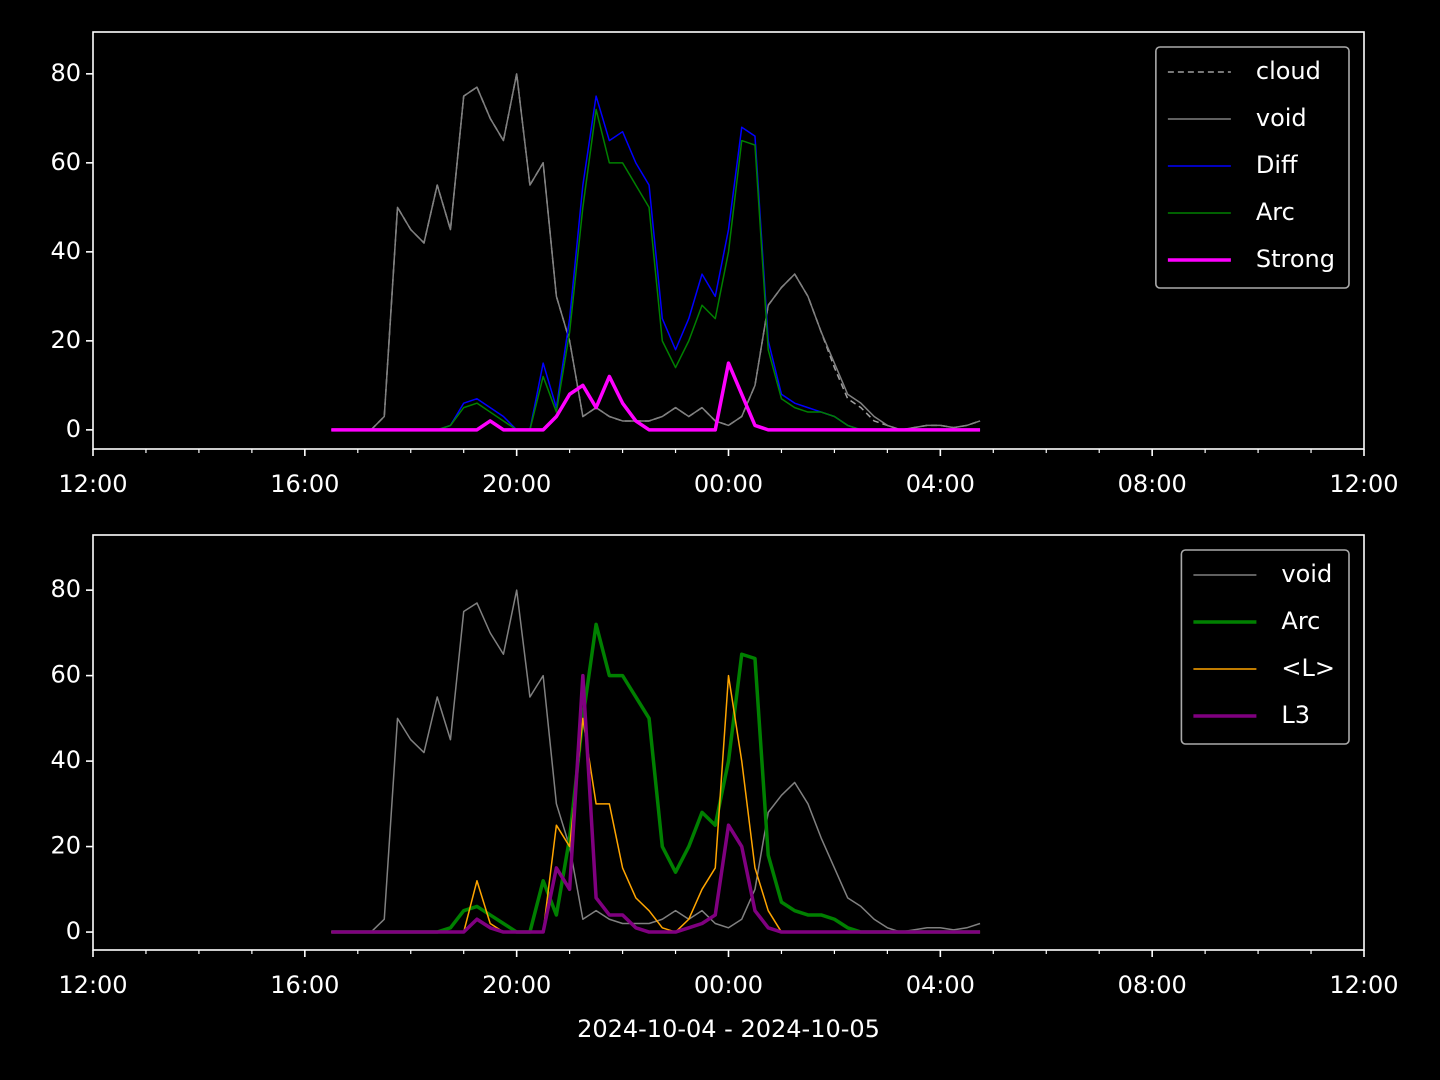 This screenshot has width=1440, height=1080. I want to click on legend: void Arc <L> L3, so click(1265, 647).